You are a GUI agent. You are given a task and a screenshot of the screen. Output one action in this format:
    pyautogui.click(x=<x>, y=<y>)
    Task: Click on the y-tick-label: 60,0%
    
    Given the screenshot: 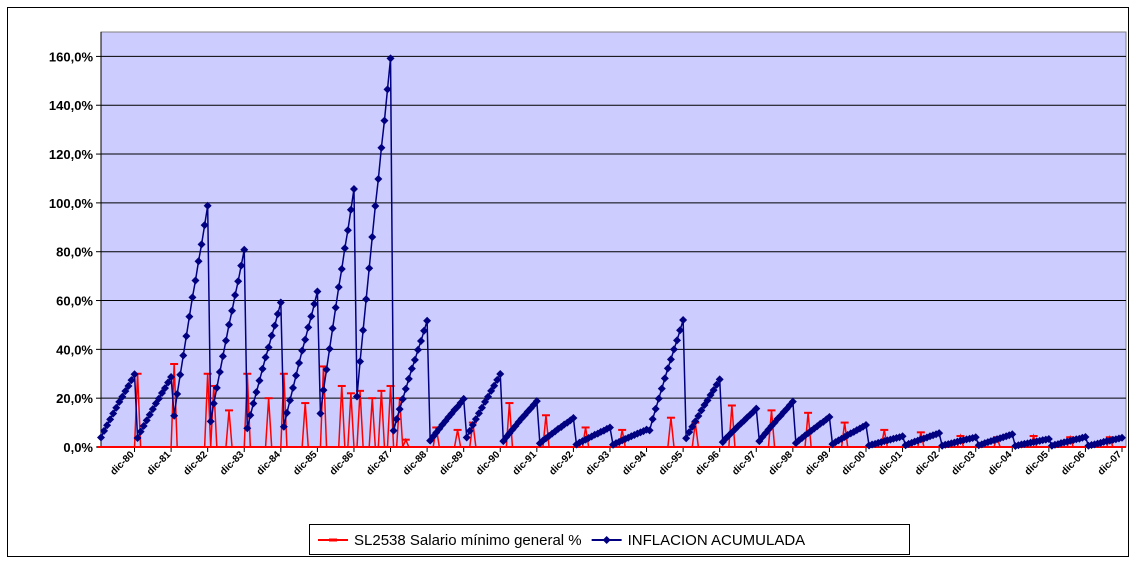 What is the action you would take?
    pyautogui.click(x=74, y=301)
    